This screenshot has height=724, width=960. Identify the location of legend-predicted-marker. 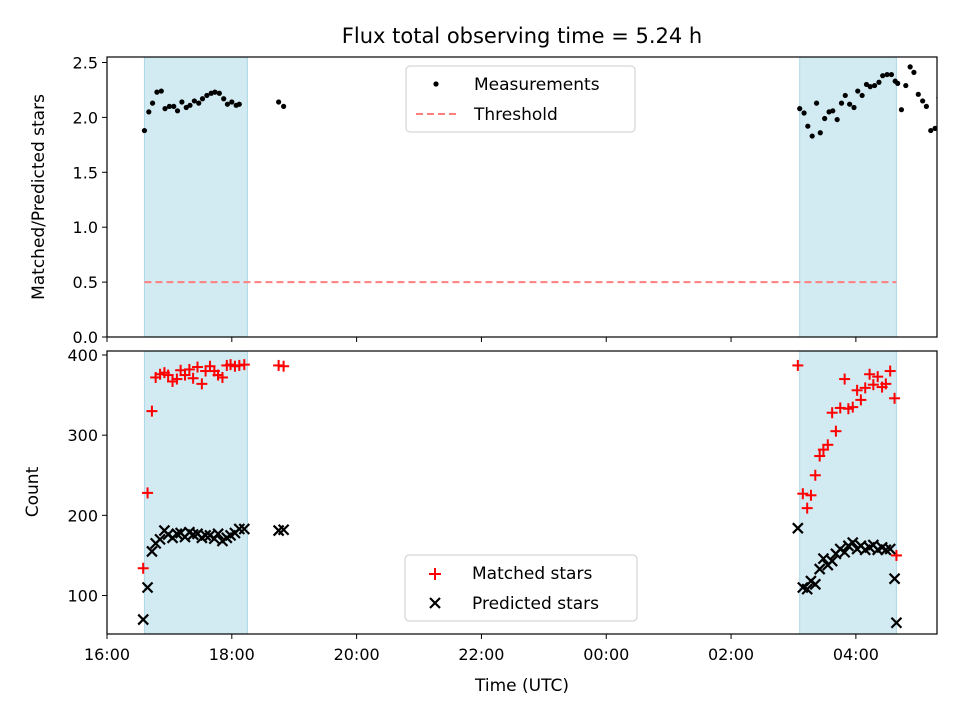
(435, 603).